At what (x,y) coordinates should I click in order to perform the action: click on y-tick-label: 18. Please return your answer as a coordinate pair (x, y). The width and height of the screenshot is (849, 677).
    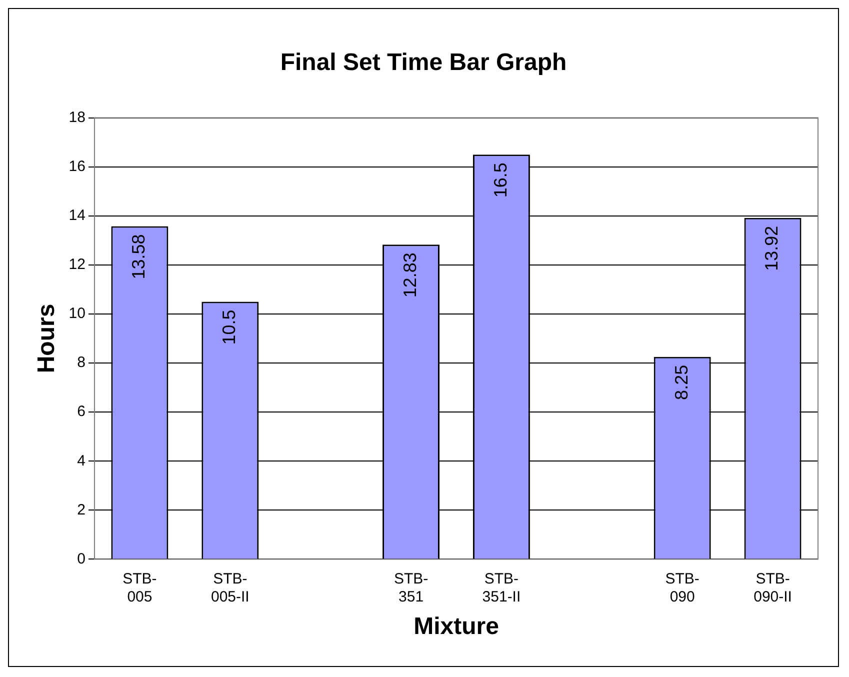
    Looking at the image, I should click on (77, 117).